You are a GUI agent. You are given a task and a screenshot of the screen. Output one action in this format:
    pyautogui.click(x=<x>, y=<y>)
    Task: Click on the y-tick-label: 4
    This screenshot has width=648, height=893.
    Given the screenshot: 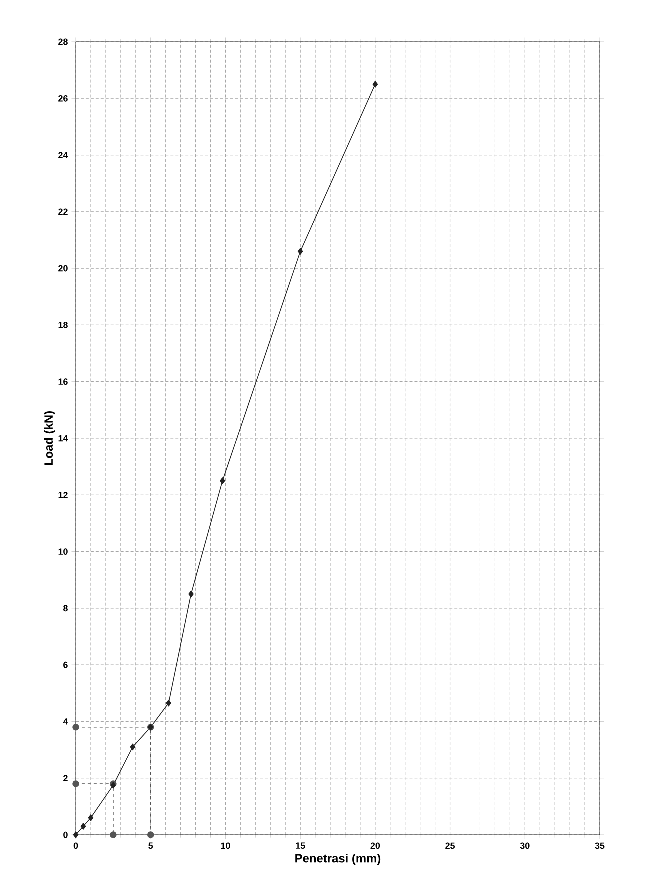 What is the action you would take?
    pyautogui.click(x=65, y=721)
    